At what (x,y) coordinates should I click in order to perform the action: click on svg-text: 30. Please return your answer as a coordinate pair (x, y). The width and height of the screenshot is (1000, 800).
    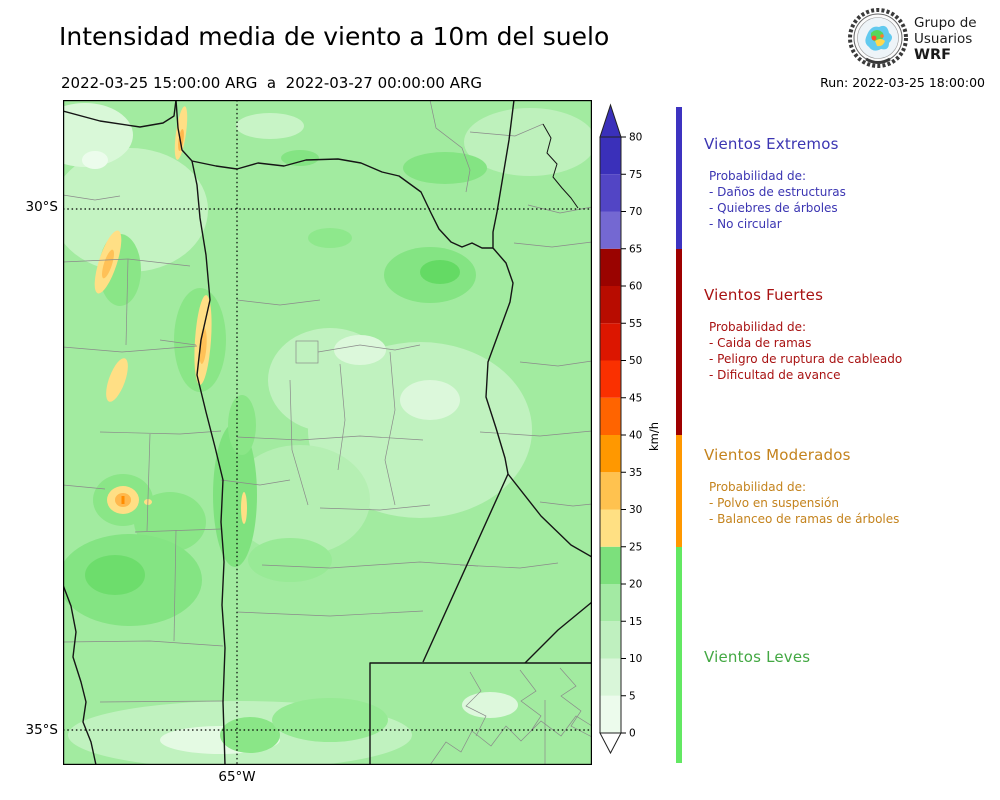
    Looking at the image, I should click on (635, 510).